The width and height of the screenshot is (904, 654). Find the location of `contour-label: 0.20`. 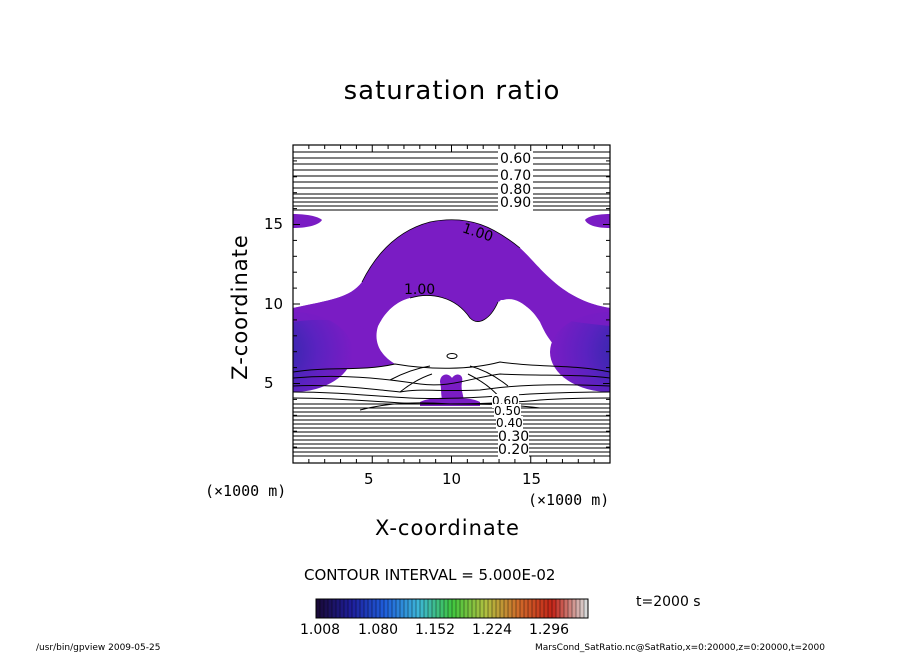

contour-label: 0.20 is located at coordinates (514, 450).